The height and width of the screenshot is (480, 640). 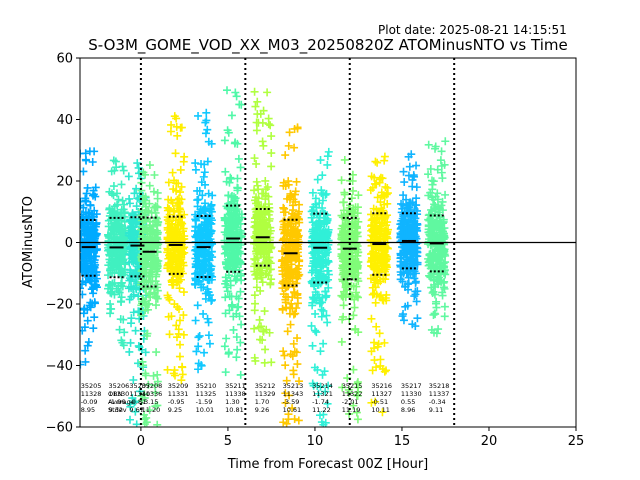 I want to click on stat-value: 11331, so click(x=178, y=394).